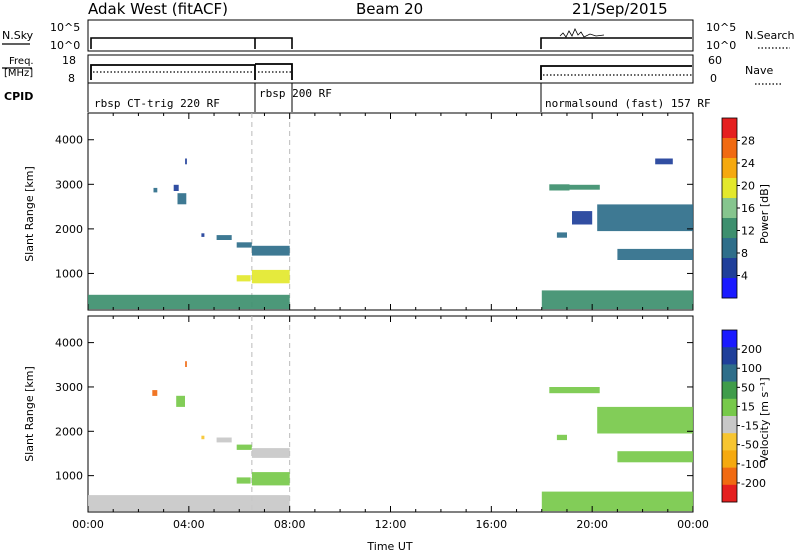 The image size is (800, 554). I want to click on nsky-noise, so click(582, 33).